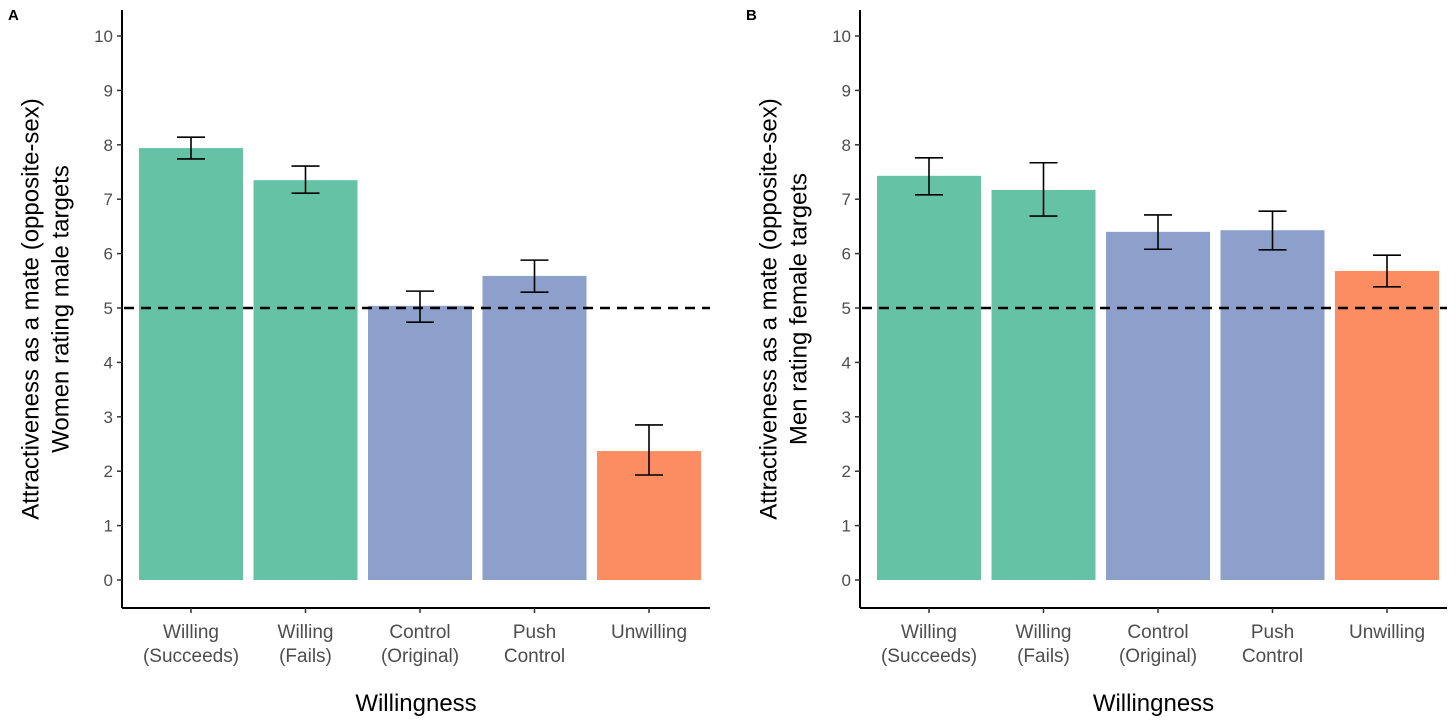 The height and width of the screenshot is (720, 1456). What do you see at coordinates (60, 309) in the screenshot?
I see `y-axis-title-line2: Women rating male targets` at bounding box center [60, 309].